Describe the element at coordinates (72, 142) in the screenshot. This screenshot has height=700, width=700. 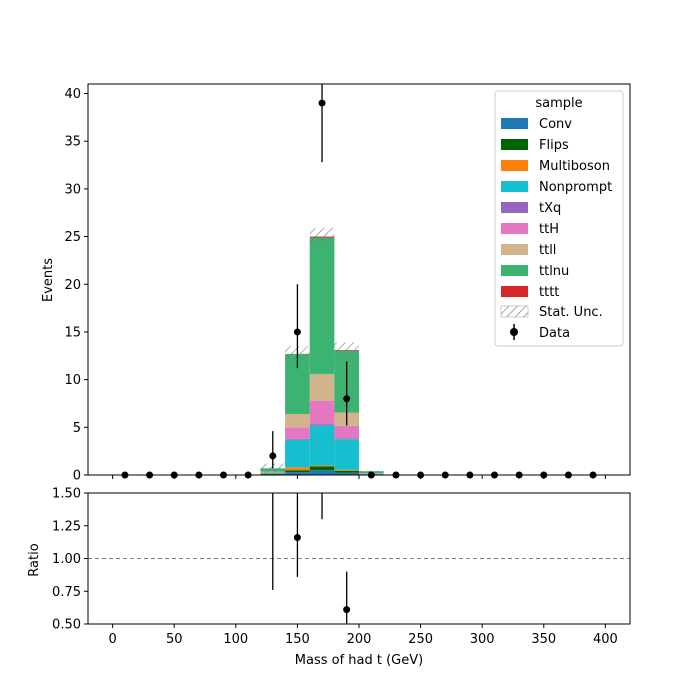
I see `main-y-tick-label: 35` at that location.